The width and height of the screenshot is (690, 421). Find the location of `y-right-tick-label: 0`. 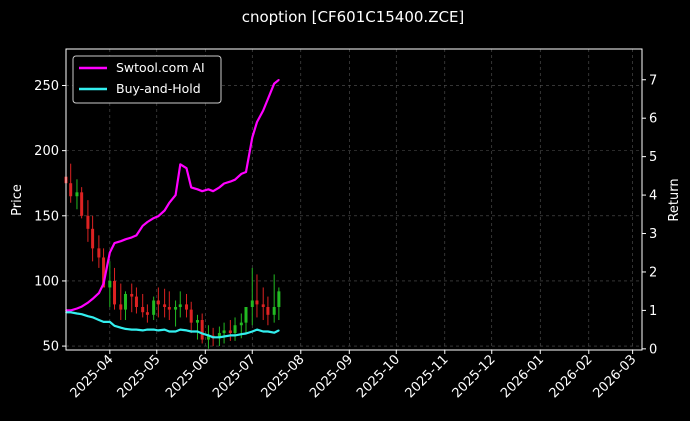

y-right-tick-label: 0 is located at coordinates (653, 349).